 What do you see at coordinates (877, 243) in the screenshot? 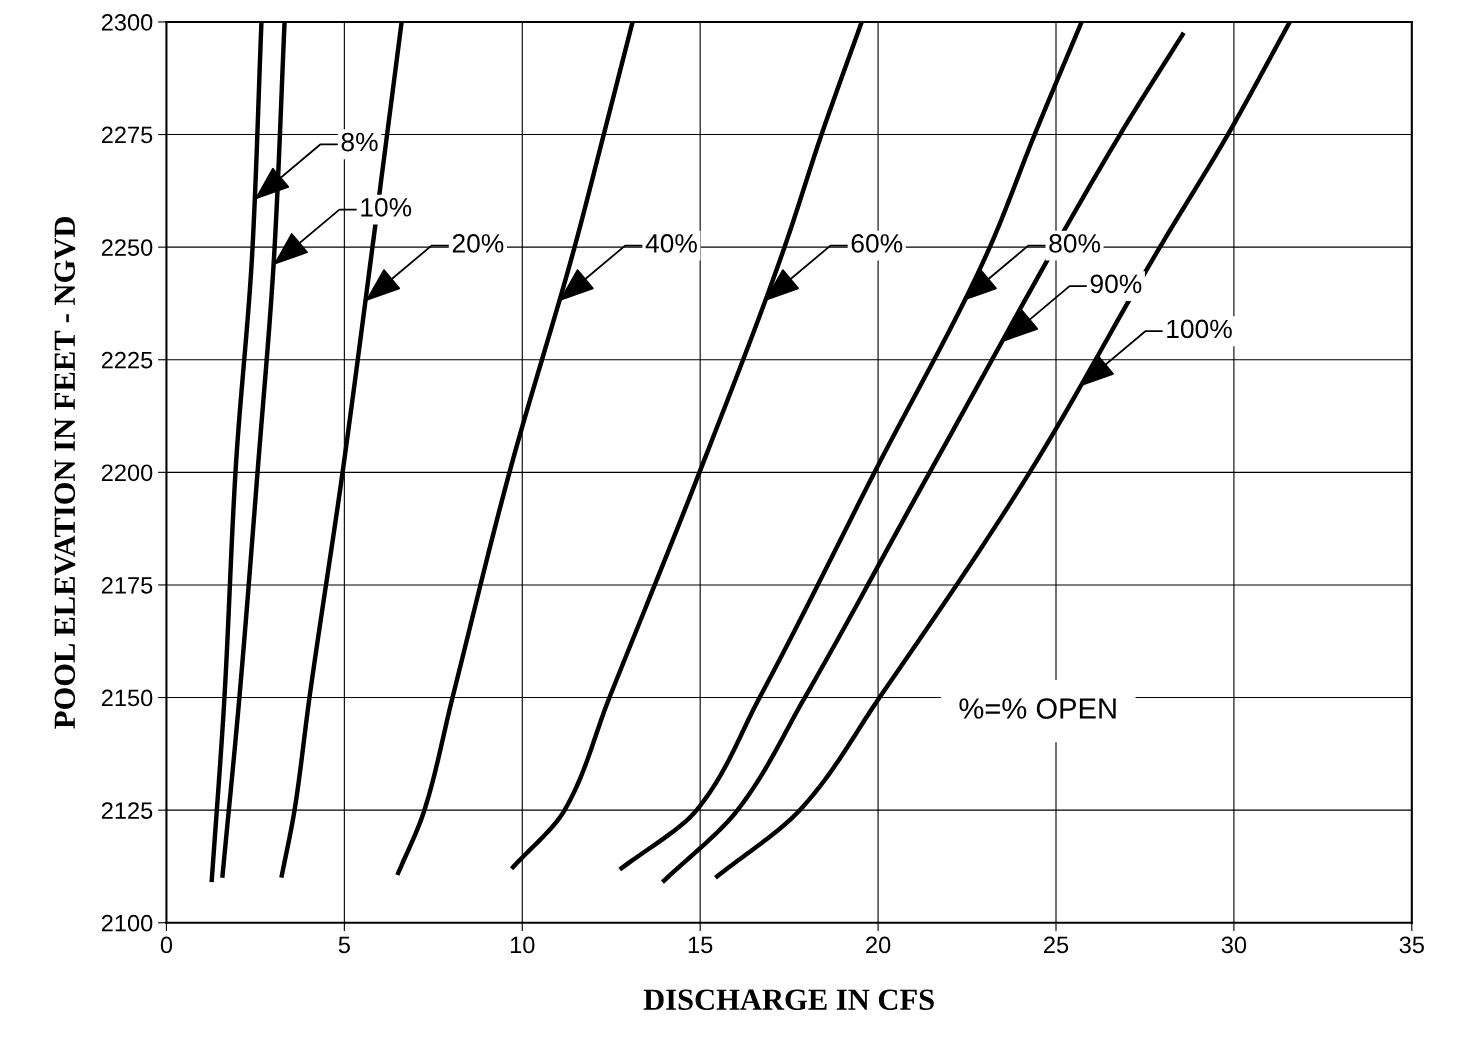
I see `annotation: 60%` at bounding box center [877, 243].